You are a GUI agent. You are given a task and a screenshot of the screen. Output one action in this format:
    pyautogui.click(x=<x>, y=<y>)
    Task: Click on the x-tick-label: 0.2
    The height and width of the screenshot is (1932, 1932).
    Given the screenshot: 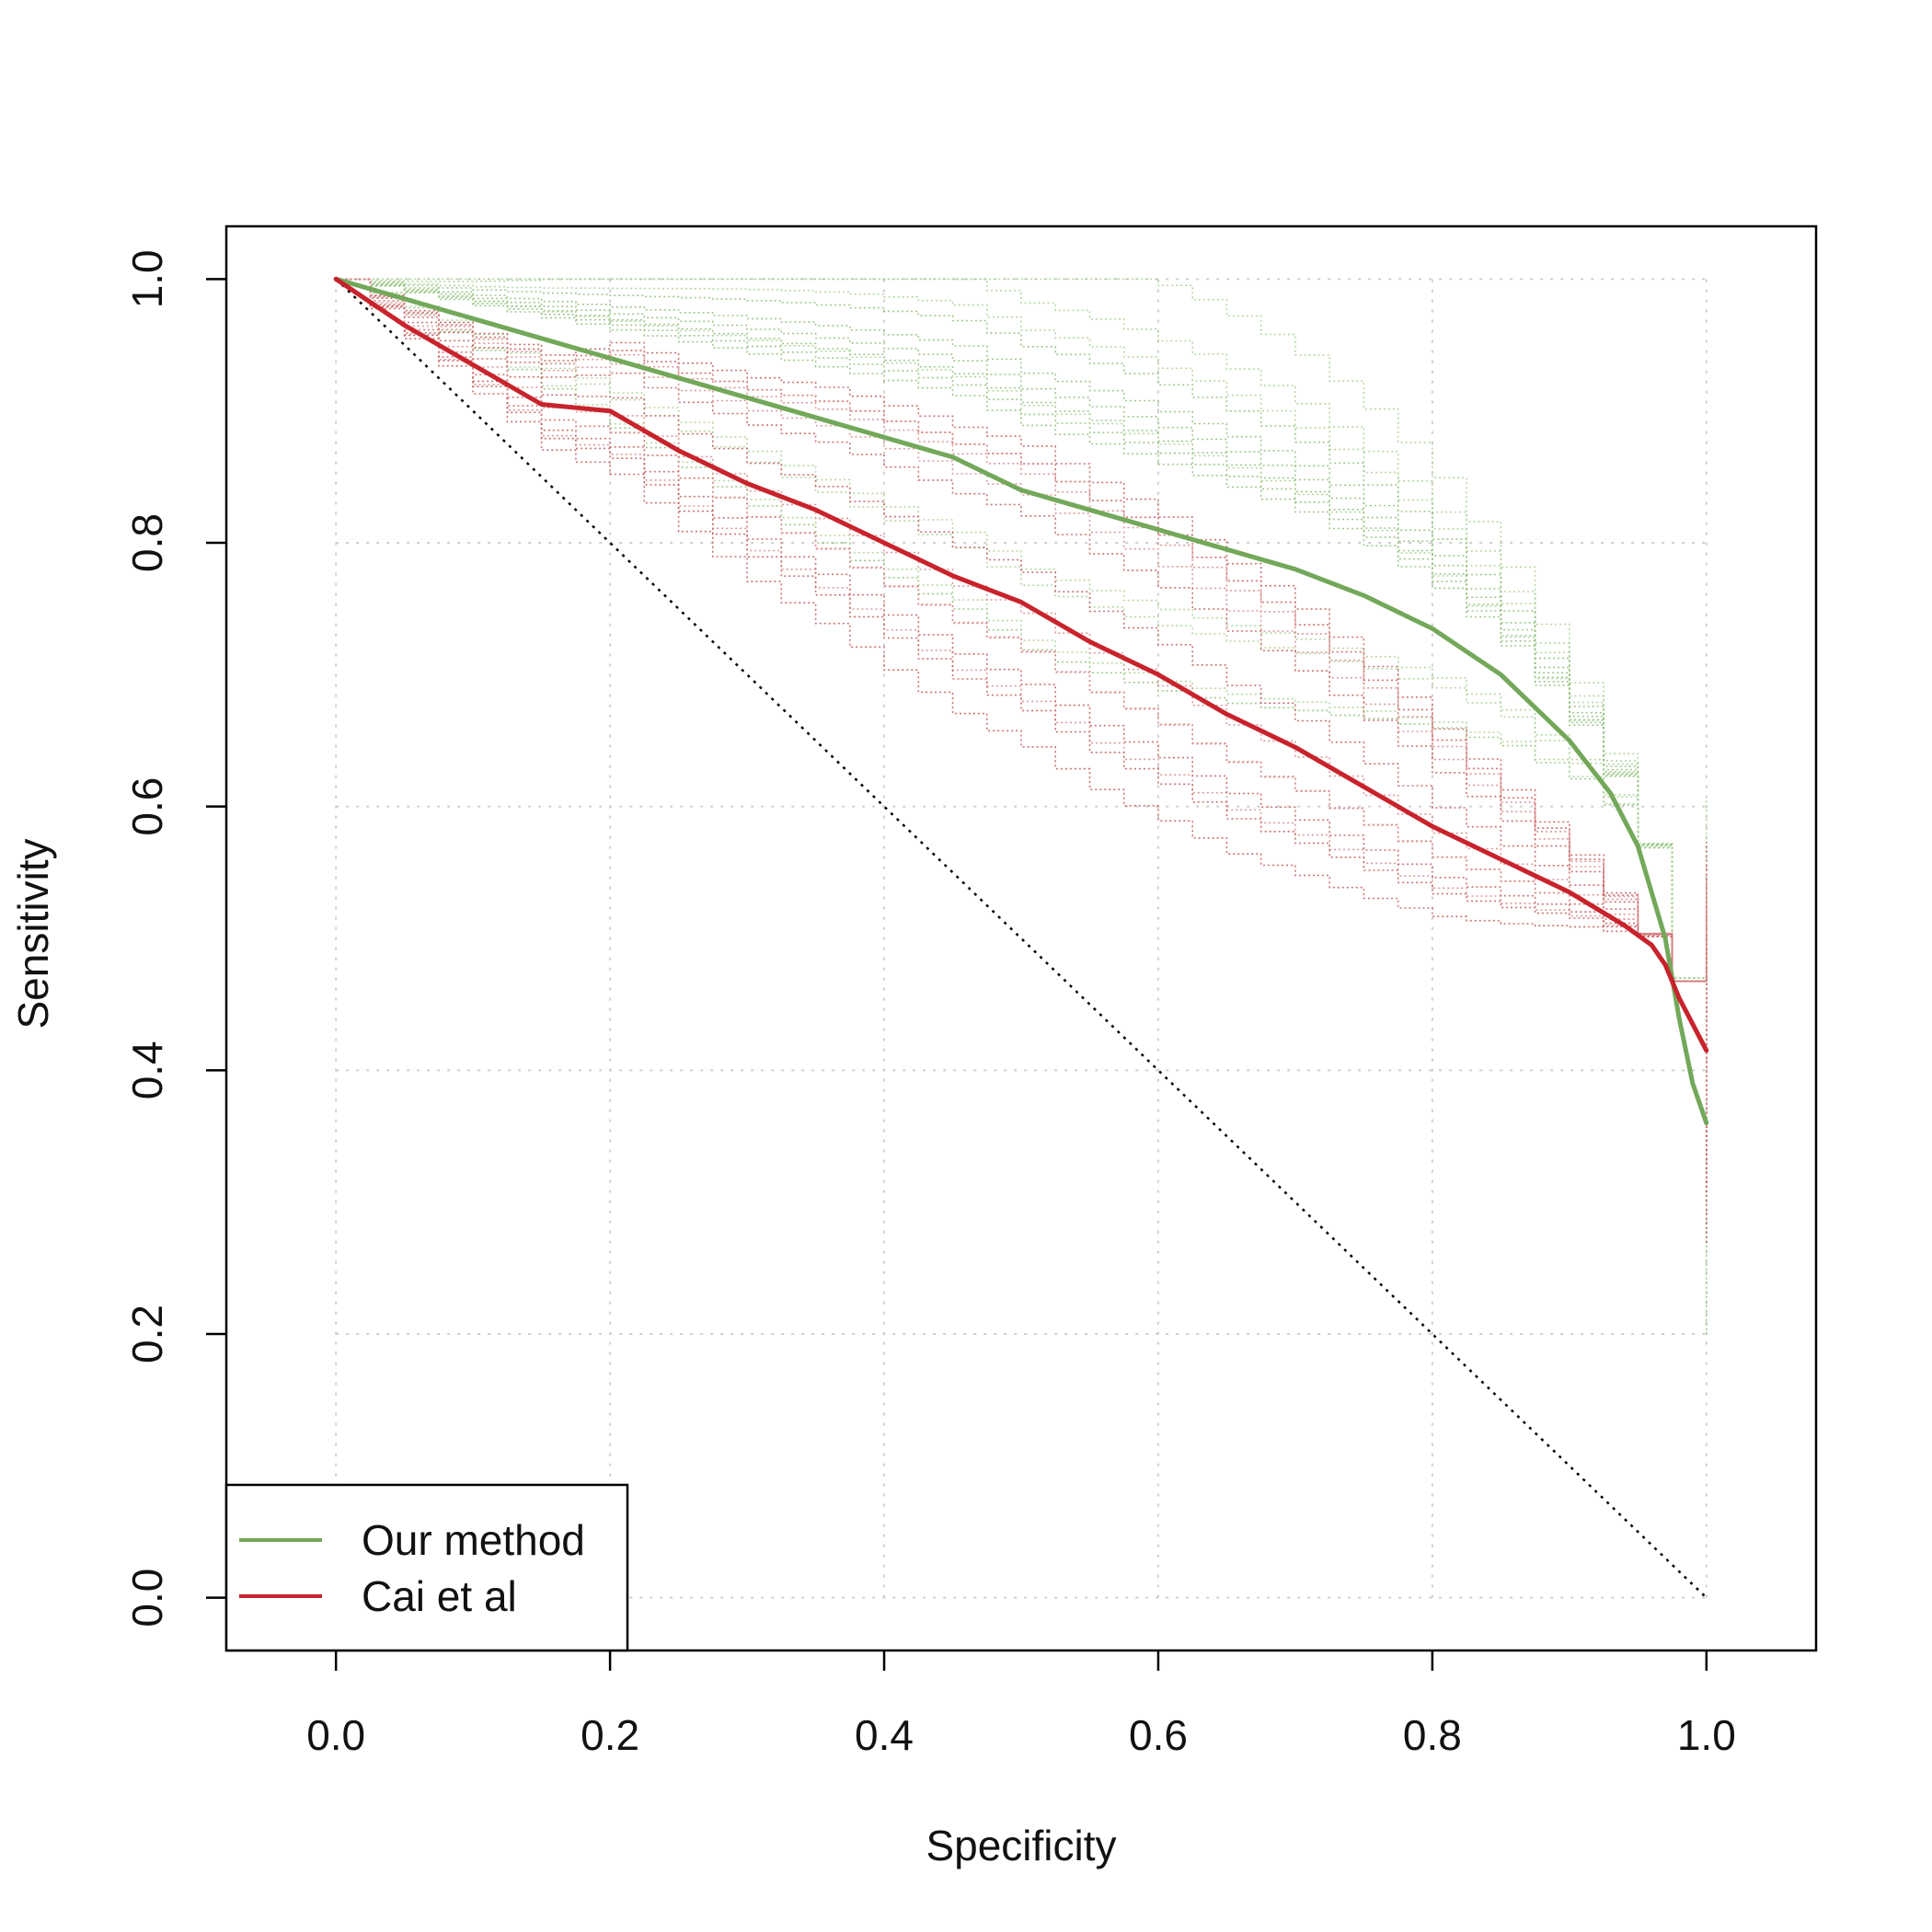 What is the action you would take?
    pyautogui.click(x=610, y=1735)
    